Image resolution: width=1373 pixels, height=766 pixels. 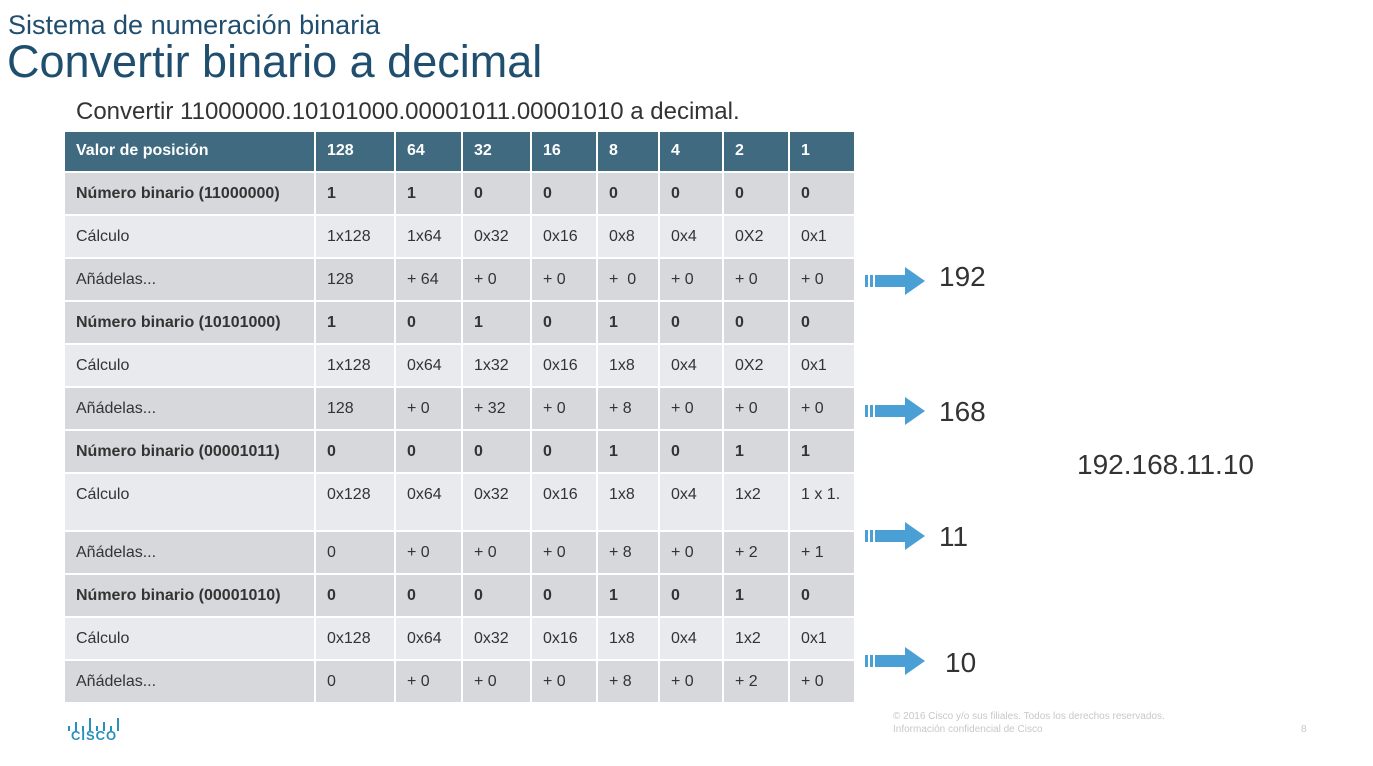 I want to click on header-cell: 1, so click(x=822, y=151).